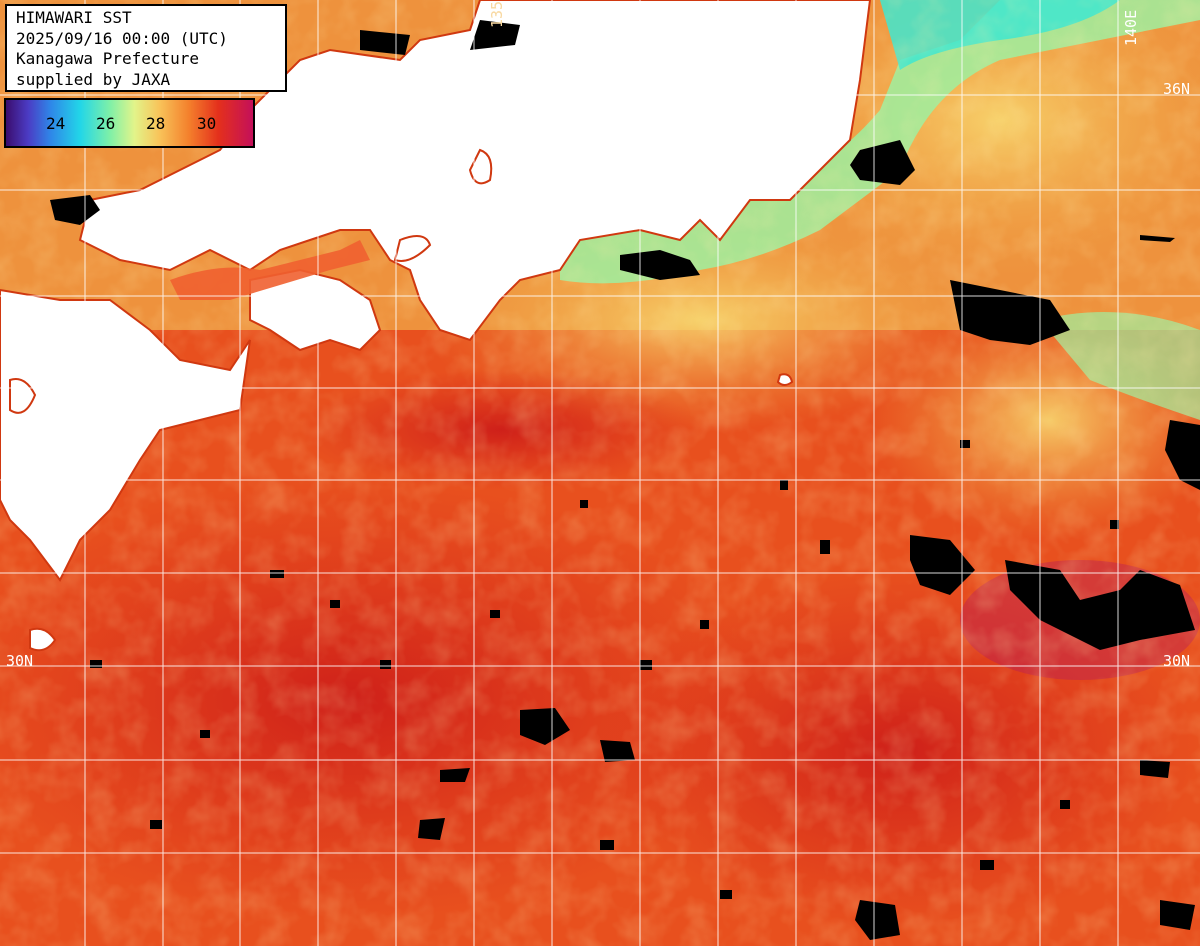  What do you see at coordinates (56, 123) in the screenshot?
I see `legend-tick-24: 24` at bounding box center [56, 123].